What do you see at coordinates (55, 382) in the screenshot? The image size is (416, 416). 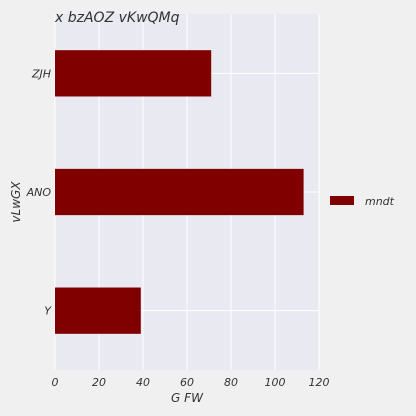 I see `x-tick-label: 0` at bounding box center [55, 382].